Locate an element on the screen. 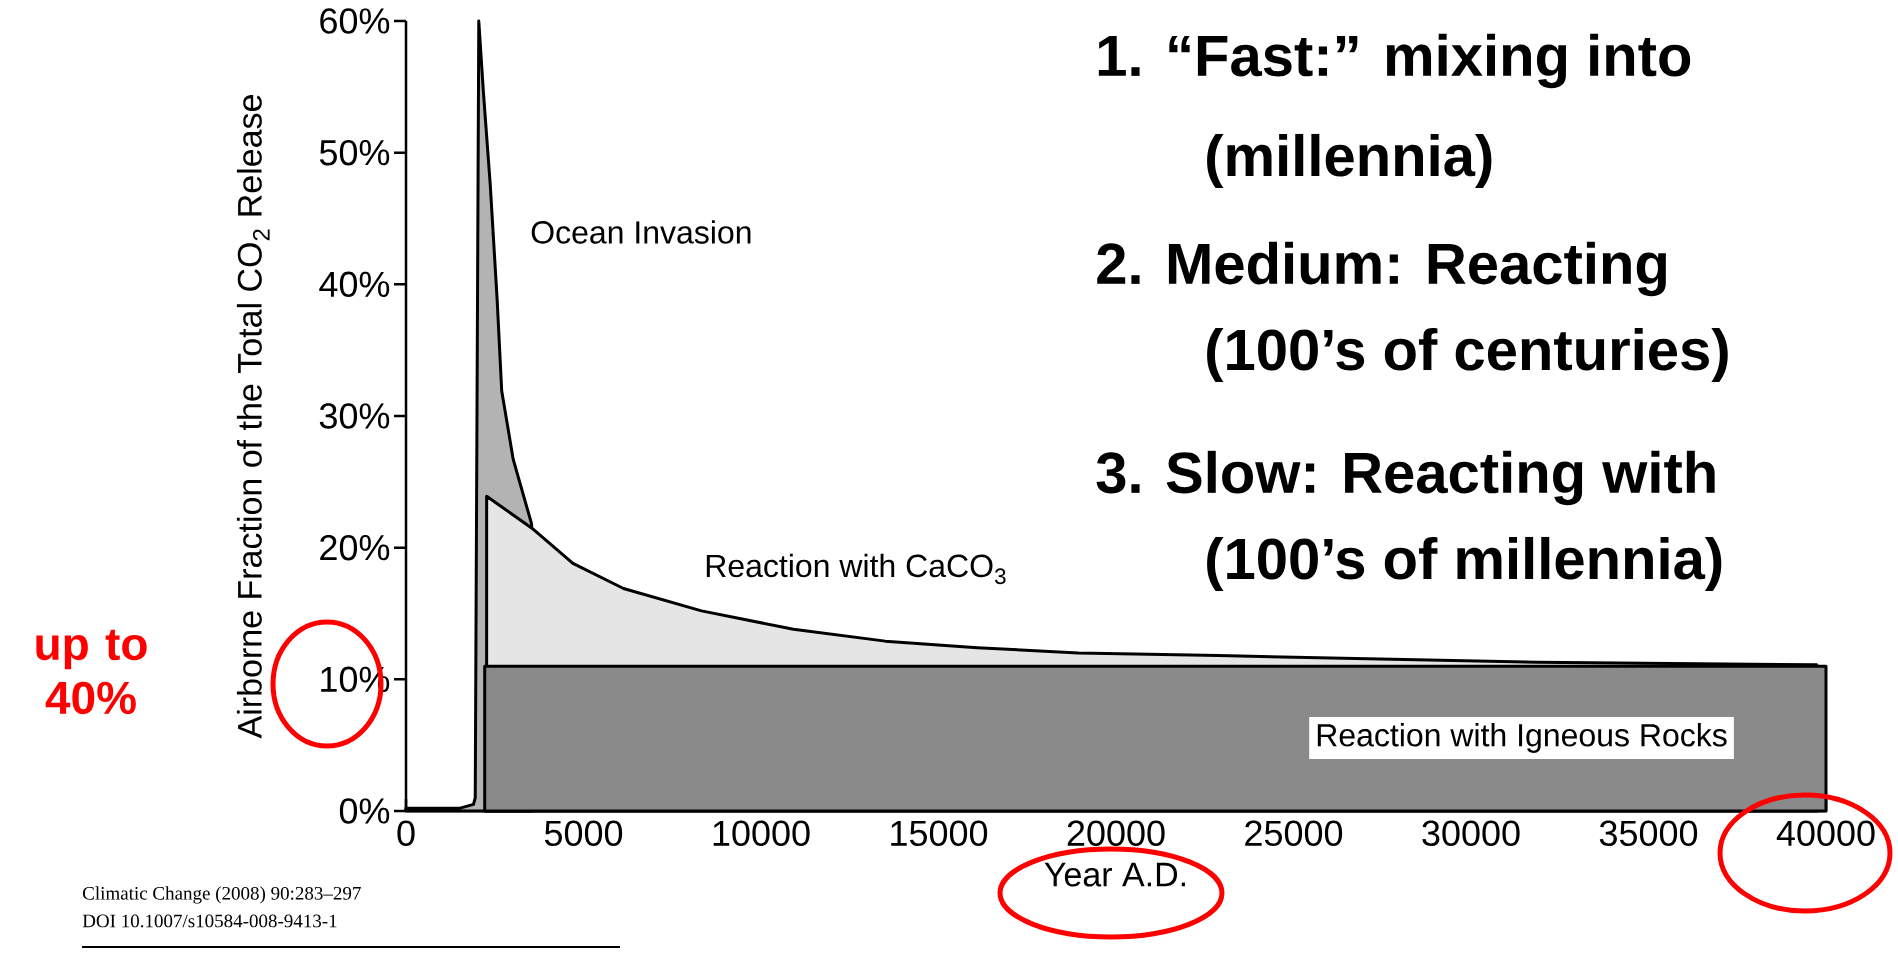 This screenshot has width=1898, height=974. annotation: 3. Slow: Reacting with is located at coordinates (1405, 478).